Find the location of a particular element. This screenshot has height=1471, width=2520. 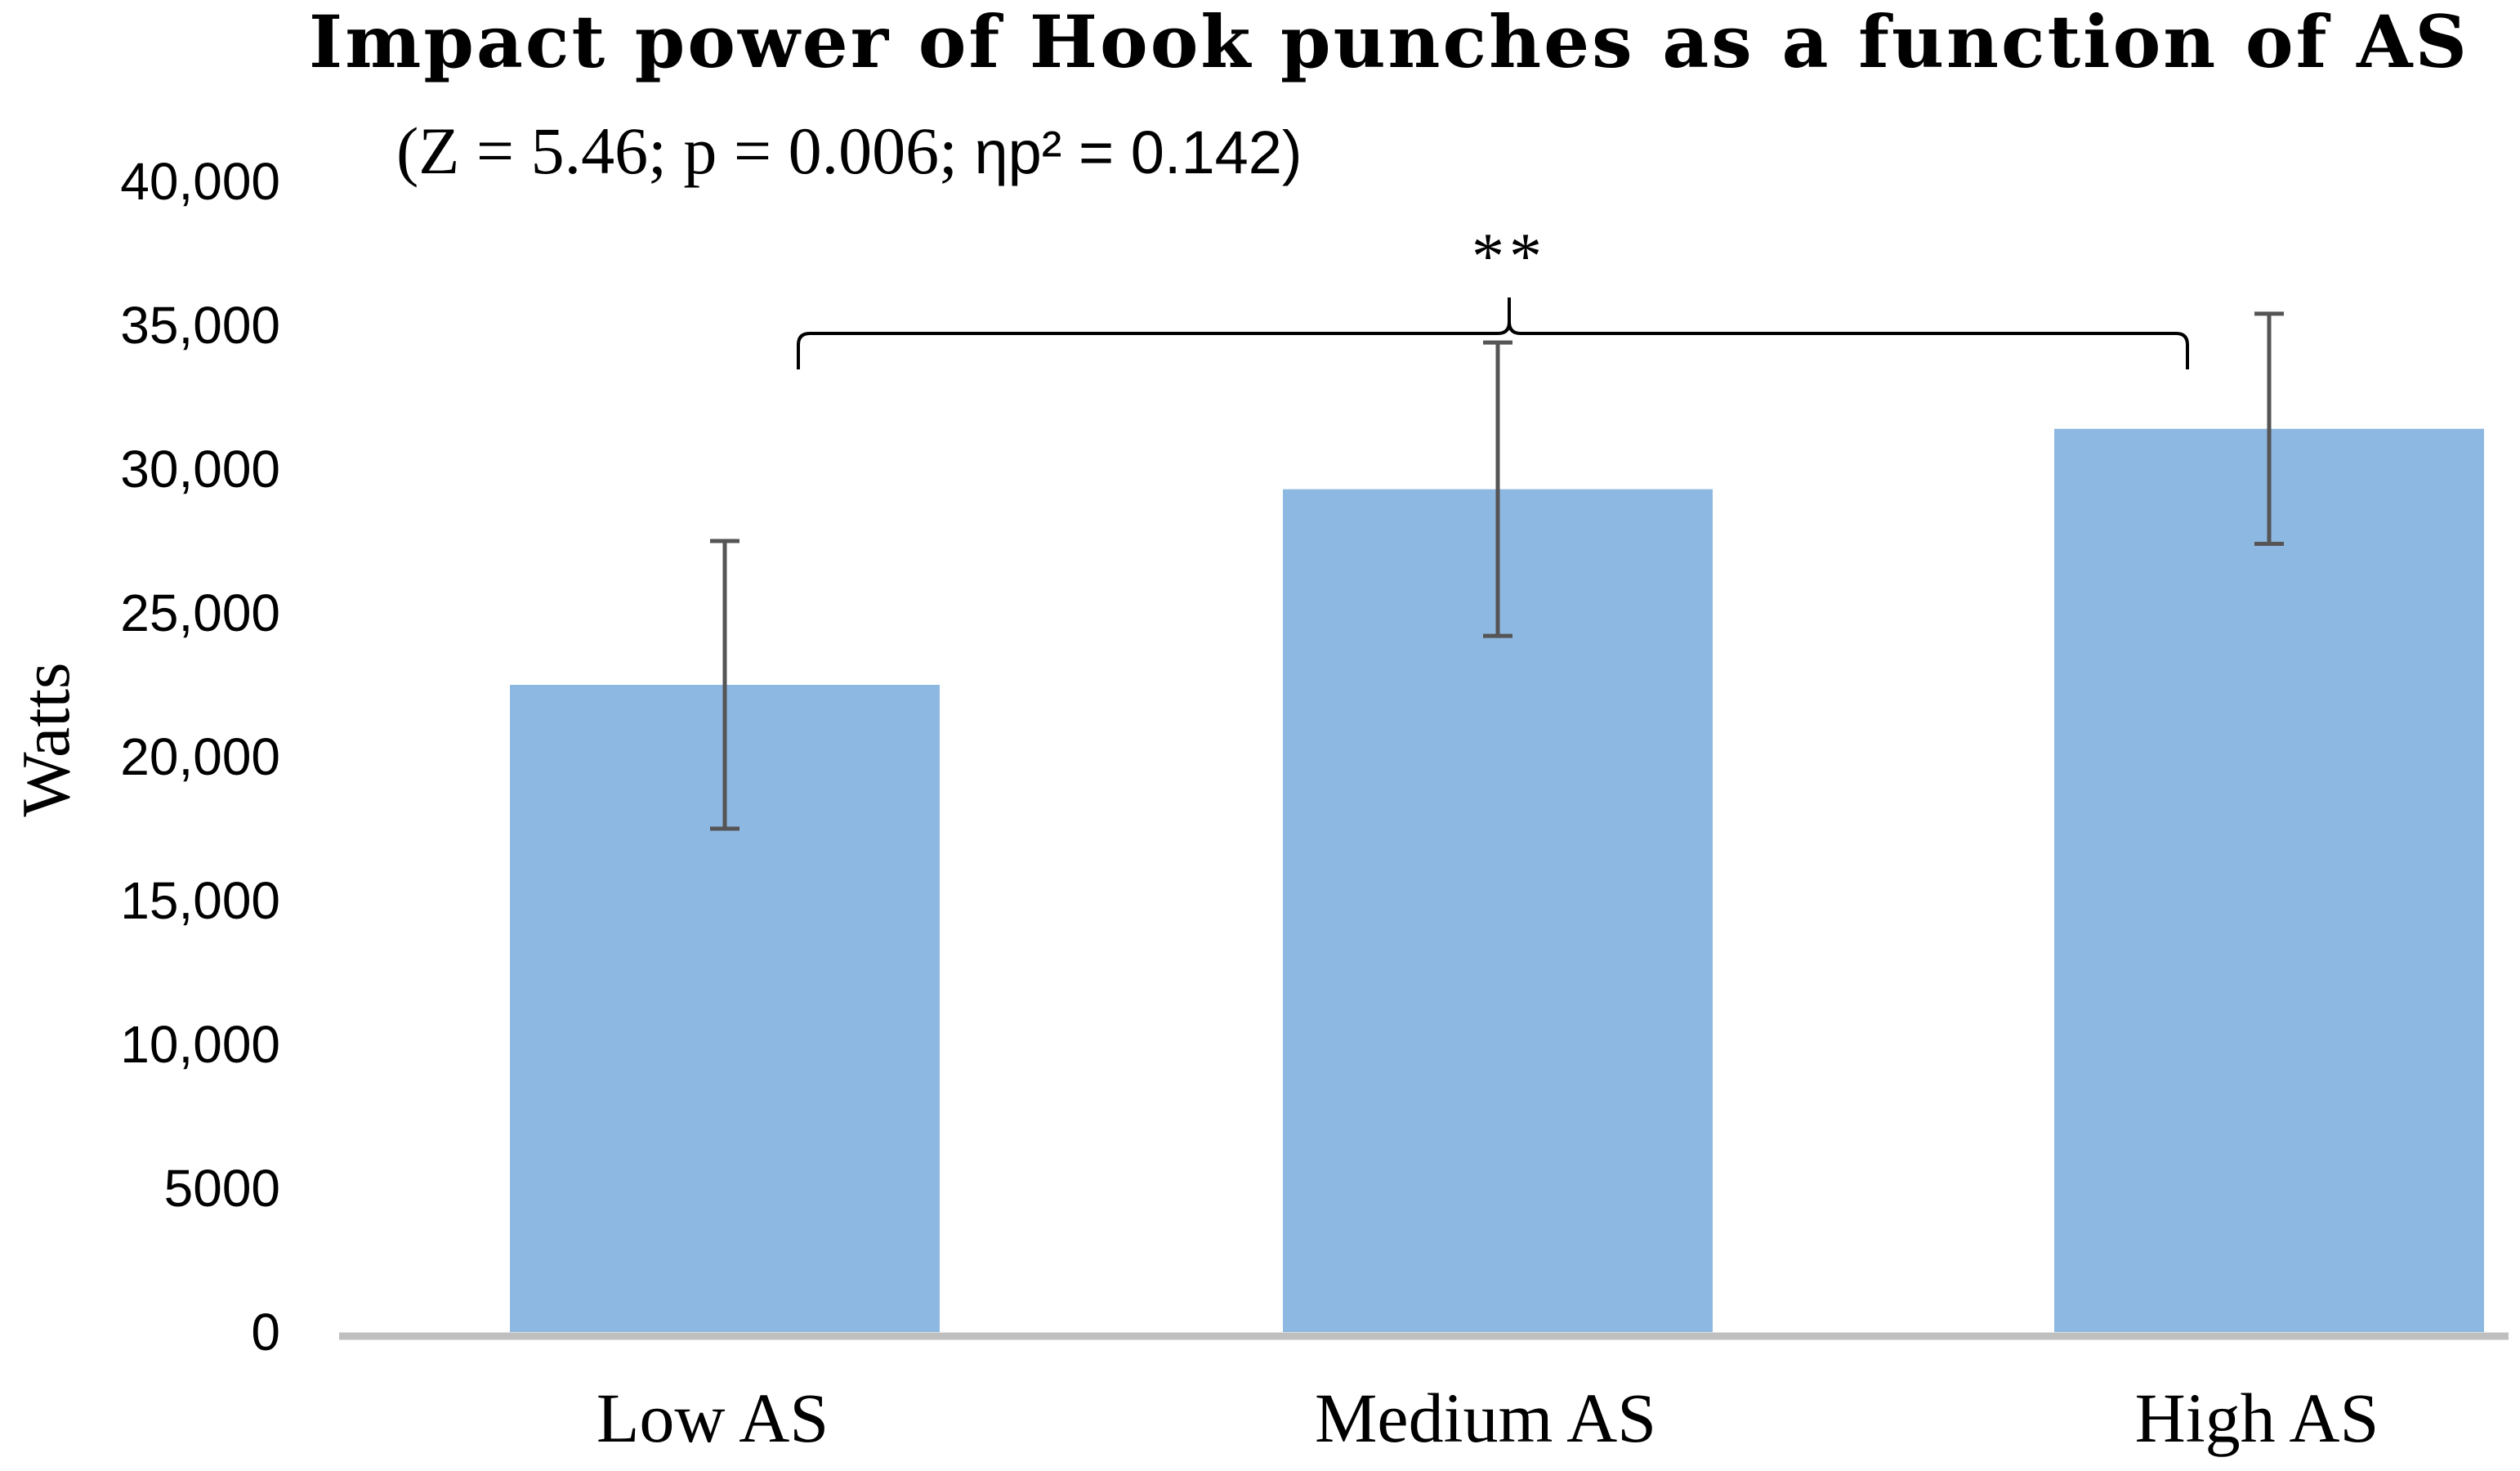

x-tick-label: Low AS is located at coordinates (712, 1418).